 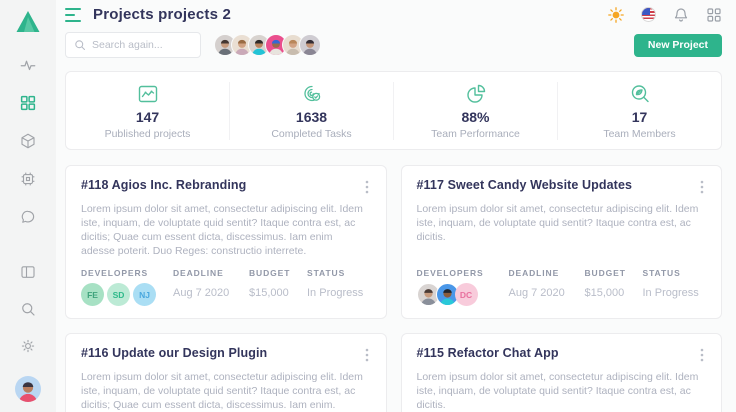 What do you see at coordinates (311, 117) in the screenshot?
I see `stat-value: 1638` at bounding box center [311, 117].